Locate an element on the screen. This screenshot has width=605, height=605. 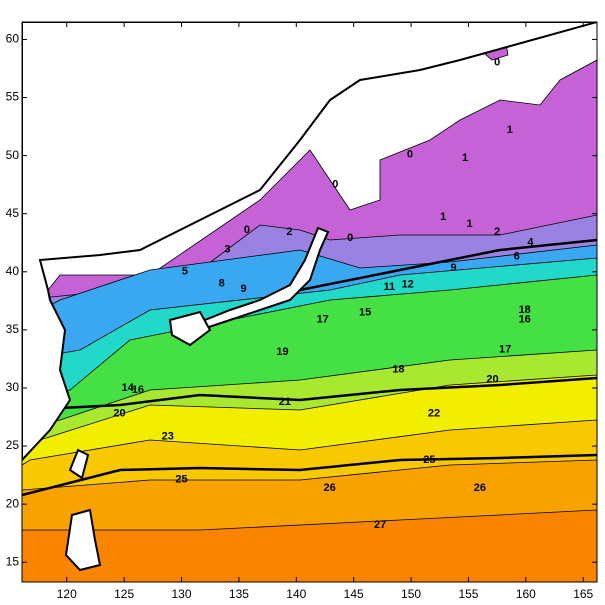
y-tick-label: 30 is located at coordinates (13, 387).